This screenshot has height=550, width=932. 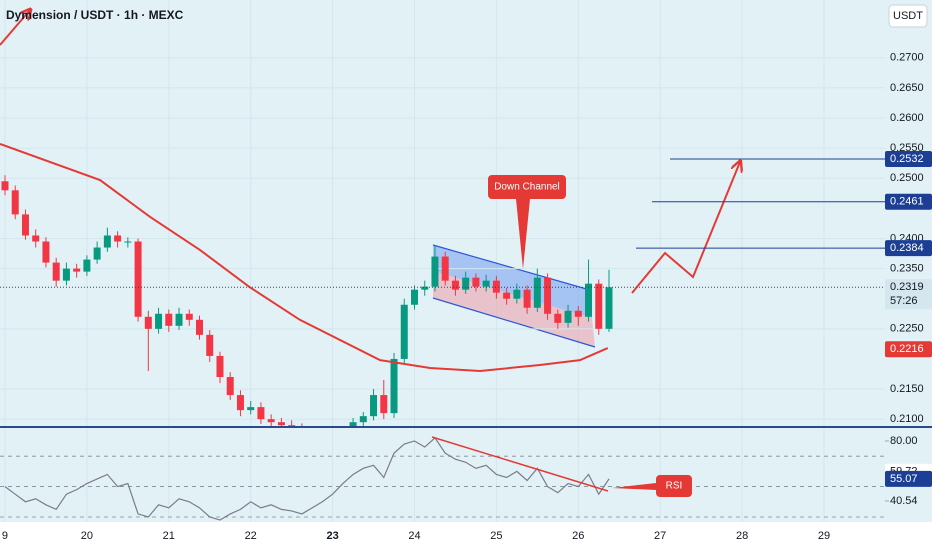 What do you see at coordinates (907, 178) in the screenshot?
I see `y-tick-label: 0.2500` at bounding box center [907, 178].